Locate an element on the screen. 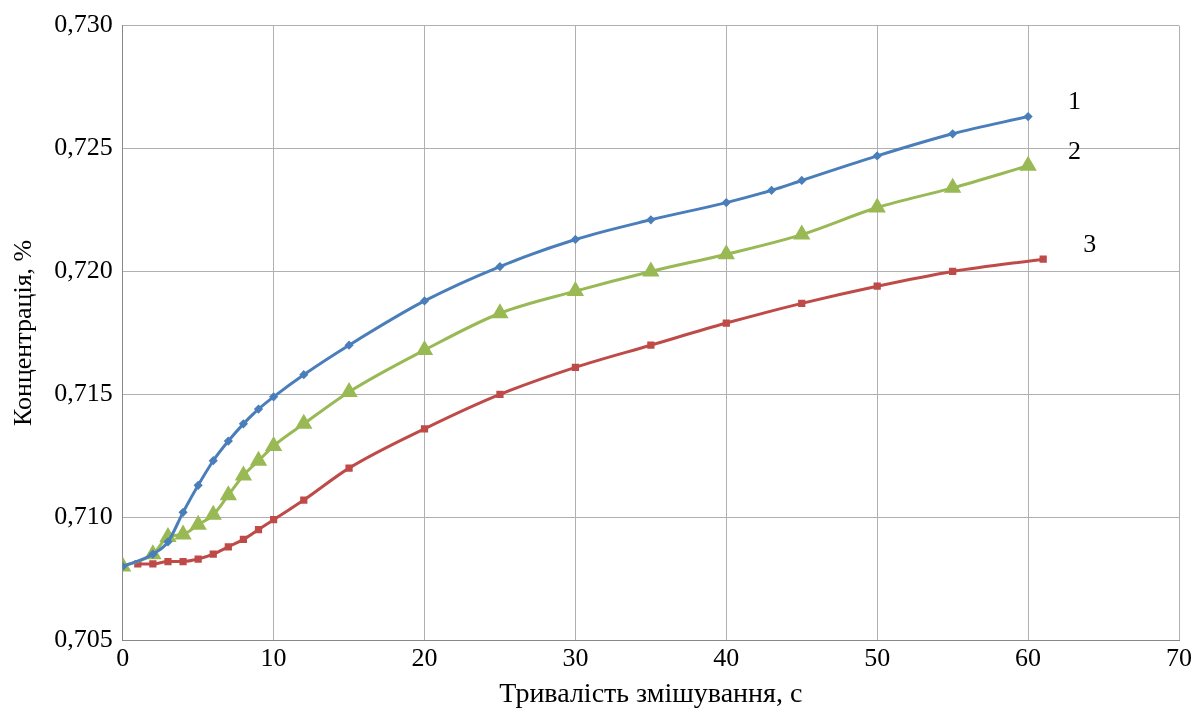 The height and width of the screenshot is (711, 1199). y-tick-label: 0,705 is located at coordinates (83, 639).